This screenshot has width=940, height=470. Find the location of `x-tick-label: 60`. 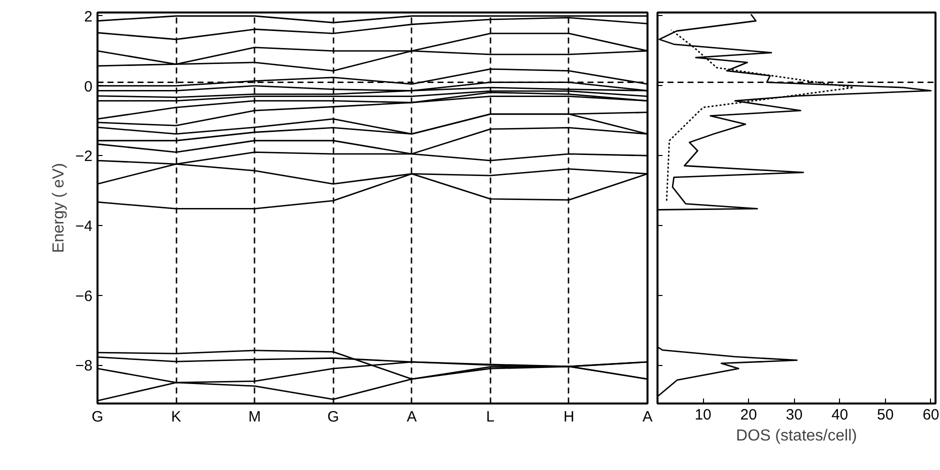

x-tick-label: 60 is located at coordinates (931, 415).